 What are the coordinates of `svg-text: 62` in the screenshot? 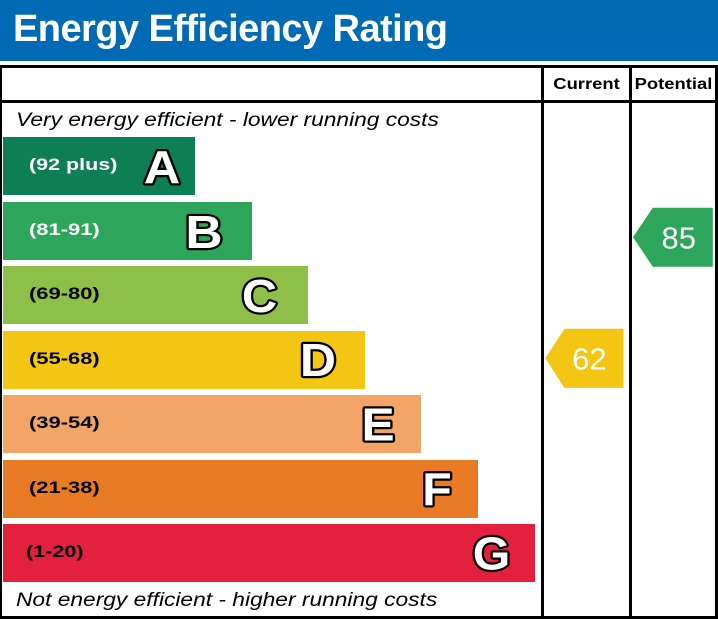 It's located at (589, 359).